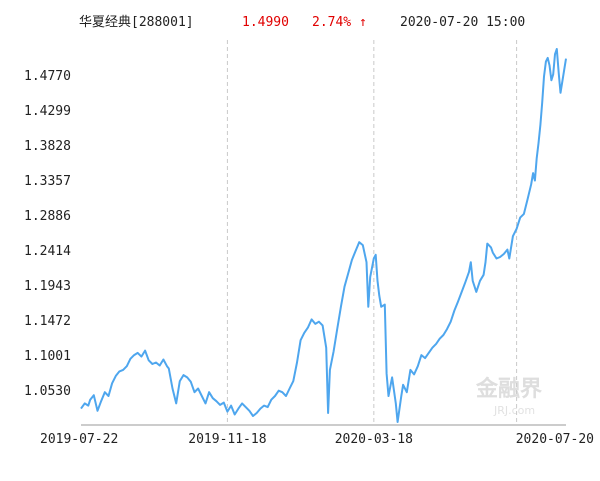  I want to click on y-tick-label: 1.2886, so click(47, 216).